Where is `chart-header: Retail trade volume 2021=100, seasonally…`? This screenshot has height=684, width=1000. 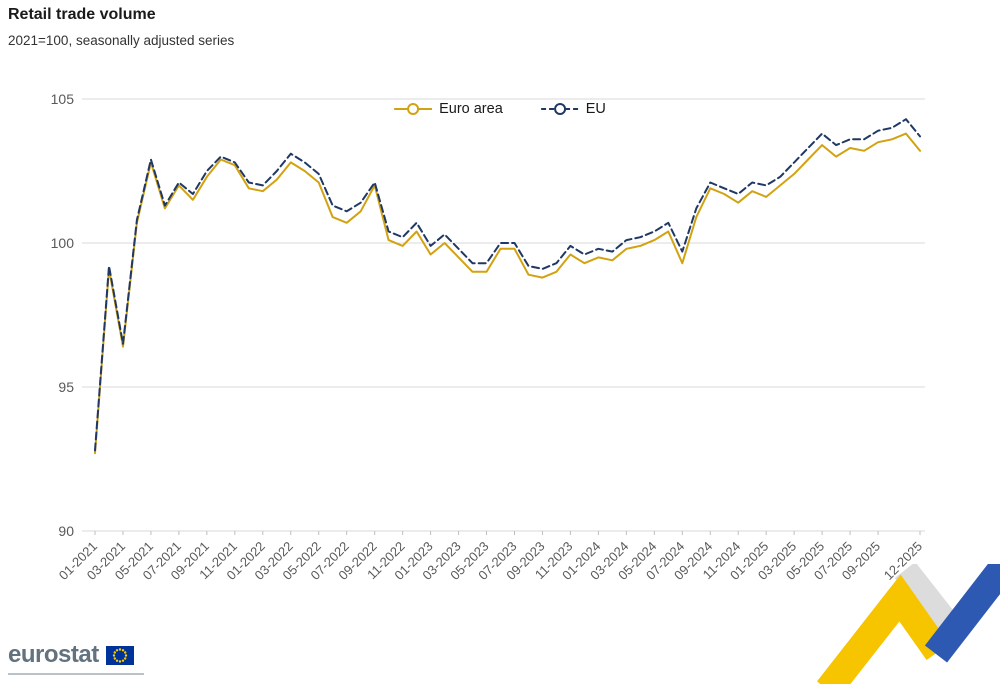 chart-header: Retail trade volume 2021=100, seasonally… is located at coordinates (121, 27).